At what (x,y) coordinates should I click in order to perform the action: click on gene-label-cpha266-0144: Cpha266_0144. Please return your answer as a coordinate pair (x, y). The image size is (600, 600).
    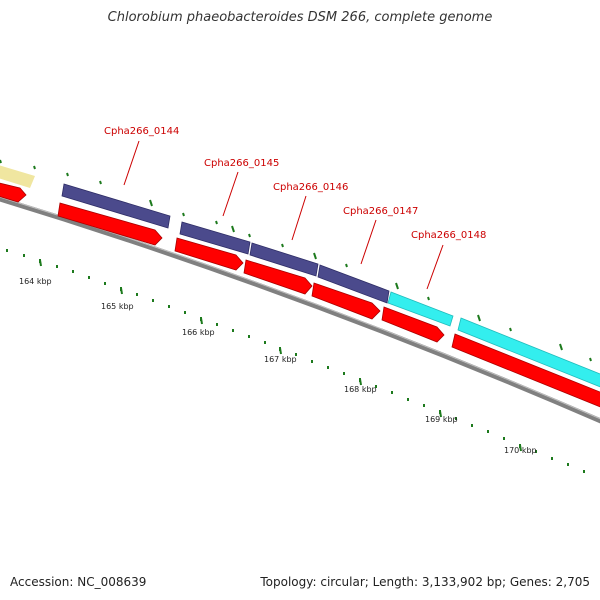
    Looking at the image, I should click on (141, 131).